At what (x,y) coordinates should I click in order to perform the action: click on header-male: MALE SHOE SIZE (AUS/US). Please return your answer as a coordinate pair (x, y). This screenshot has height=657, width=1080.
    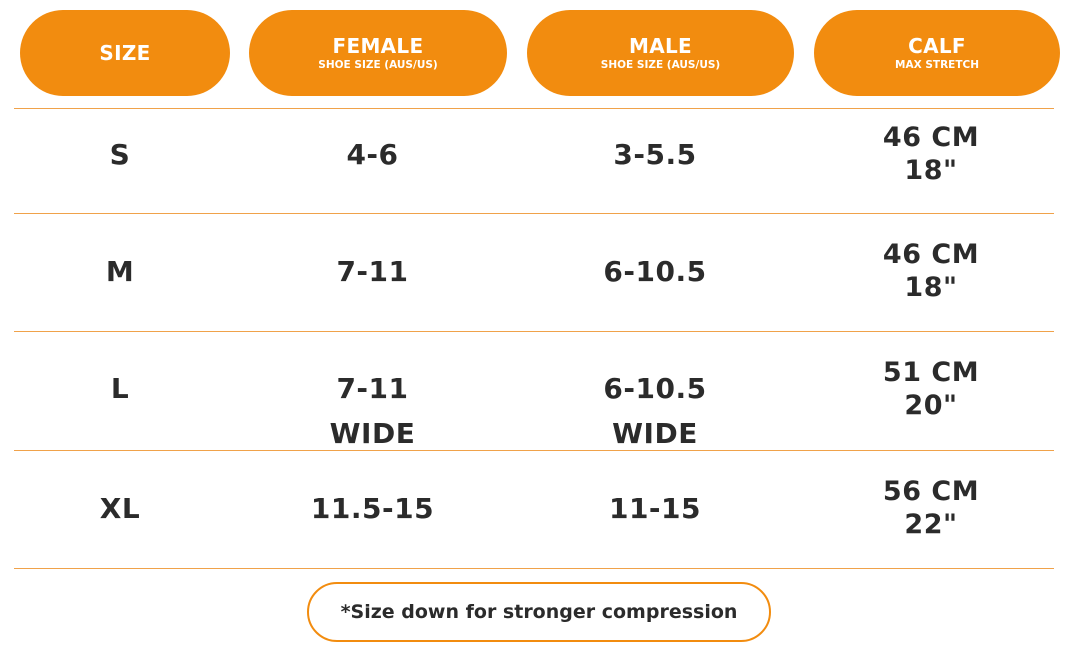
    Looking at the image, I should click on (660, 53).